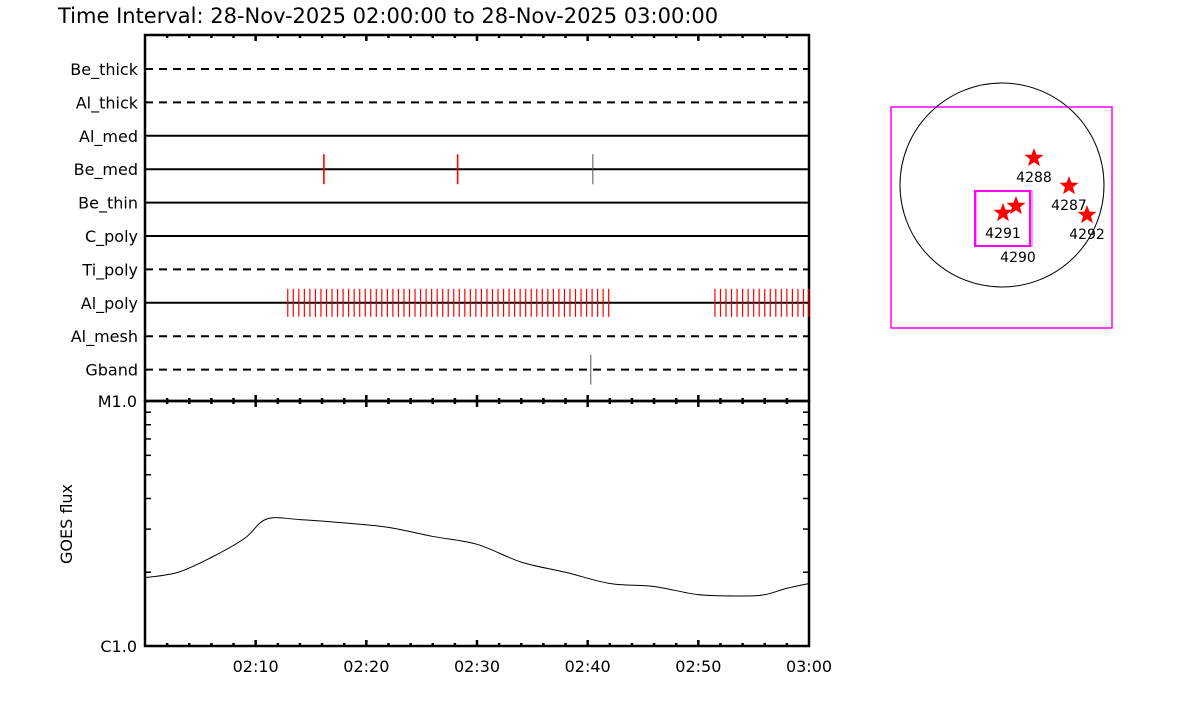  Describe the element at coordinates (809, 666) in the screenshot. I see `x-tick-label: 03:00` at that location.